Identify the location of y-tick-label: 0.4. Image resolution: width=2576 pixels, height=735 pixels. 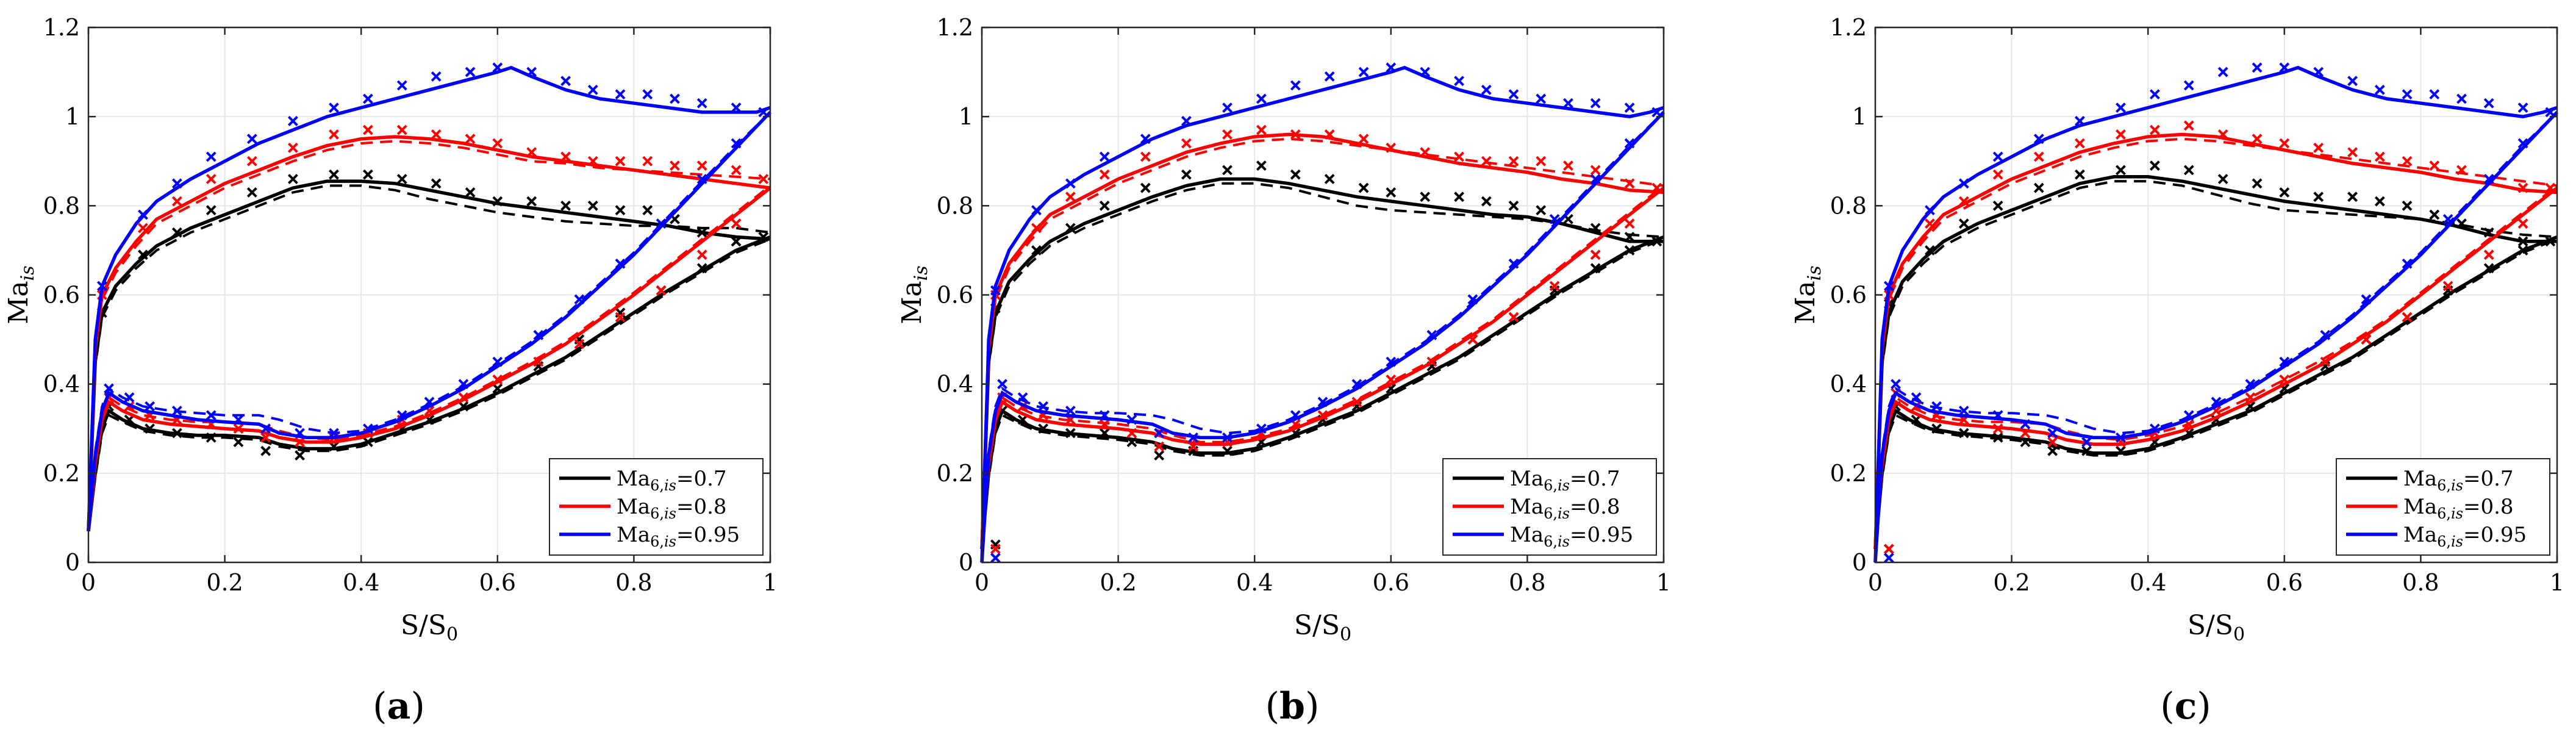
(61, 385).